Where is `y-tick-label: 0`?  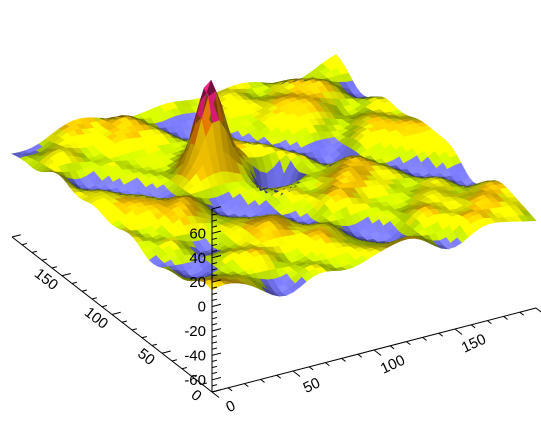 y-tick-label: 0 is located at coordinates (196, 396).